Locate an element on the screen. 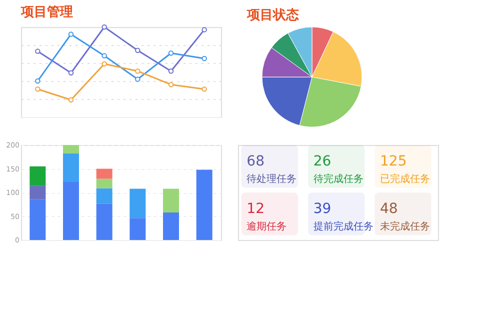 The image size is (483, 311). data-label: 48 is located at coordinates (389, 209).